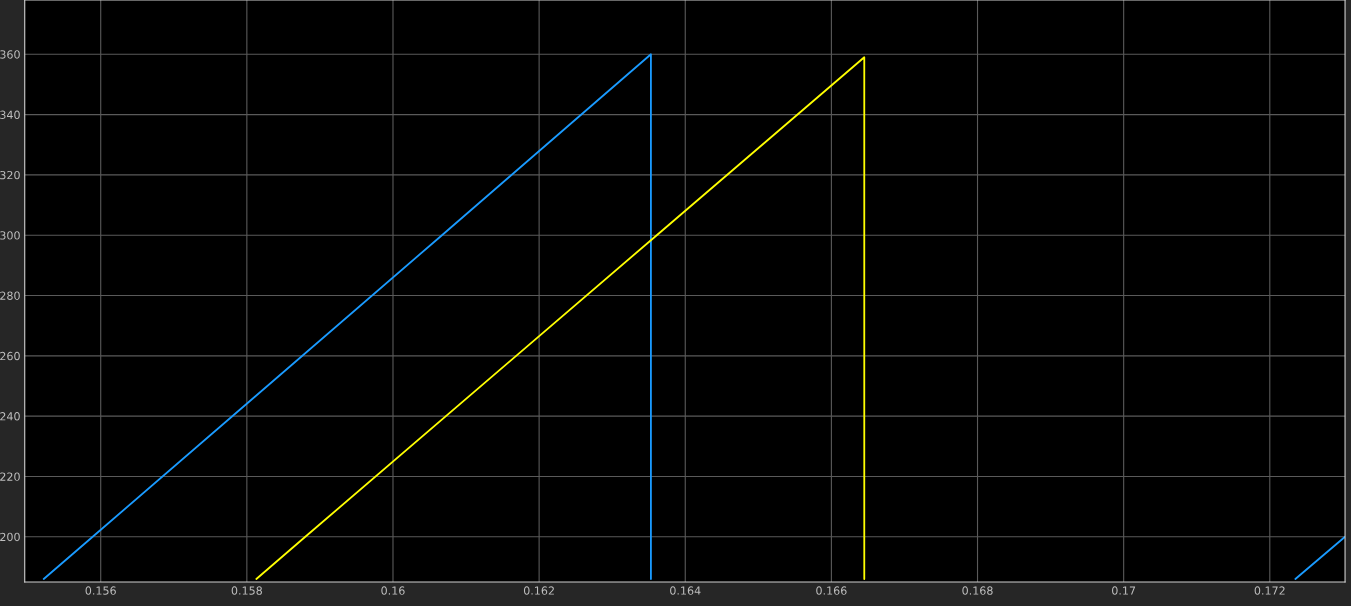  What do you see at coordinates (10, 235) in the screenshot?
I see `y-tick-label: 300` at bounding box center [10, 235].